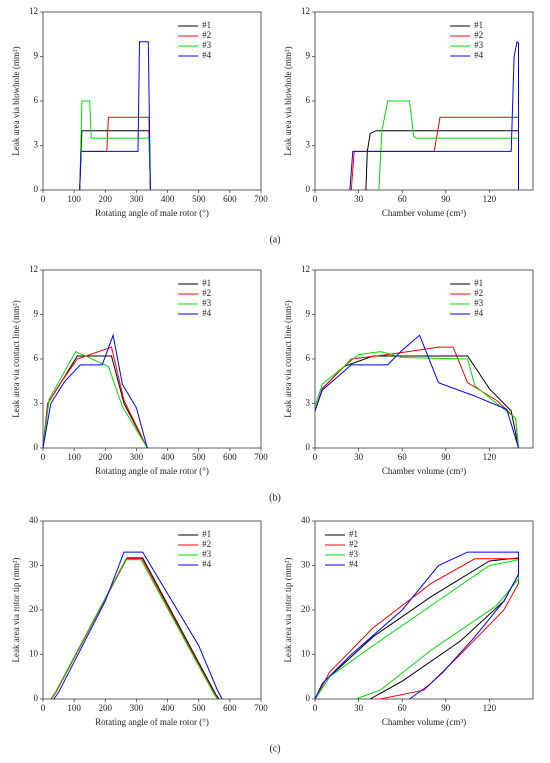 The height and width of the screenshot is (763, 550). I want to click on y-tick-label: 40, so click(306, 520).